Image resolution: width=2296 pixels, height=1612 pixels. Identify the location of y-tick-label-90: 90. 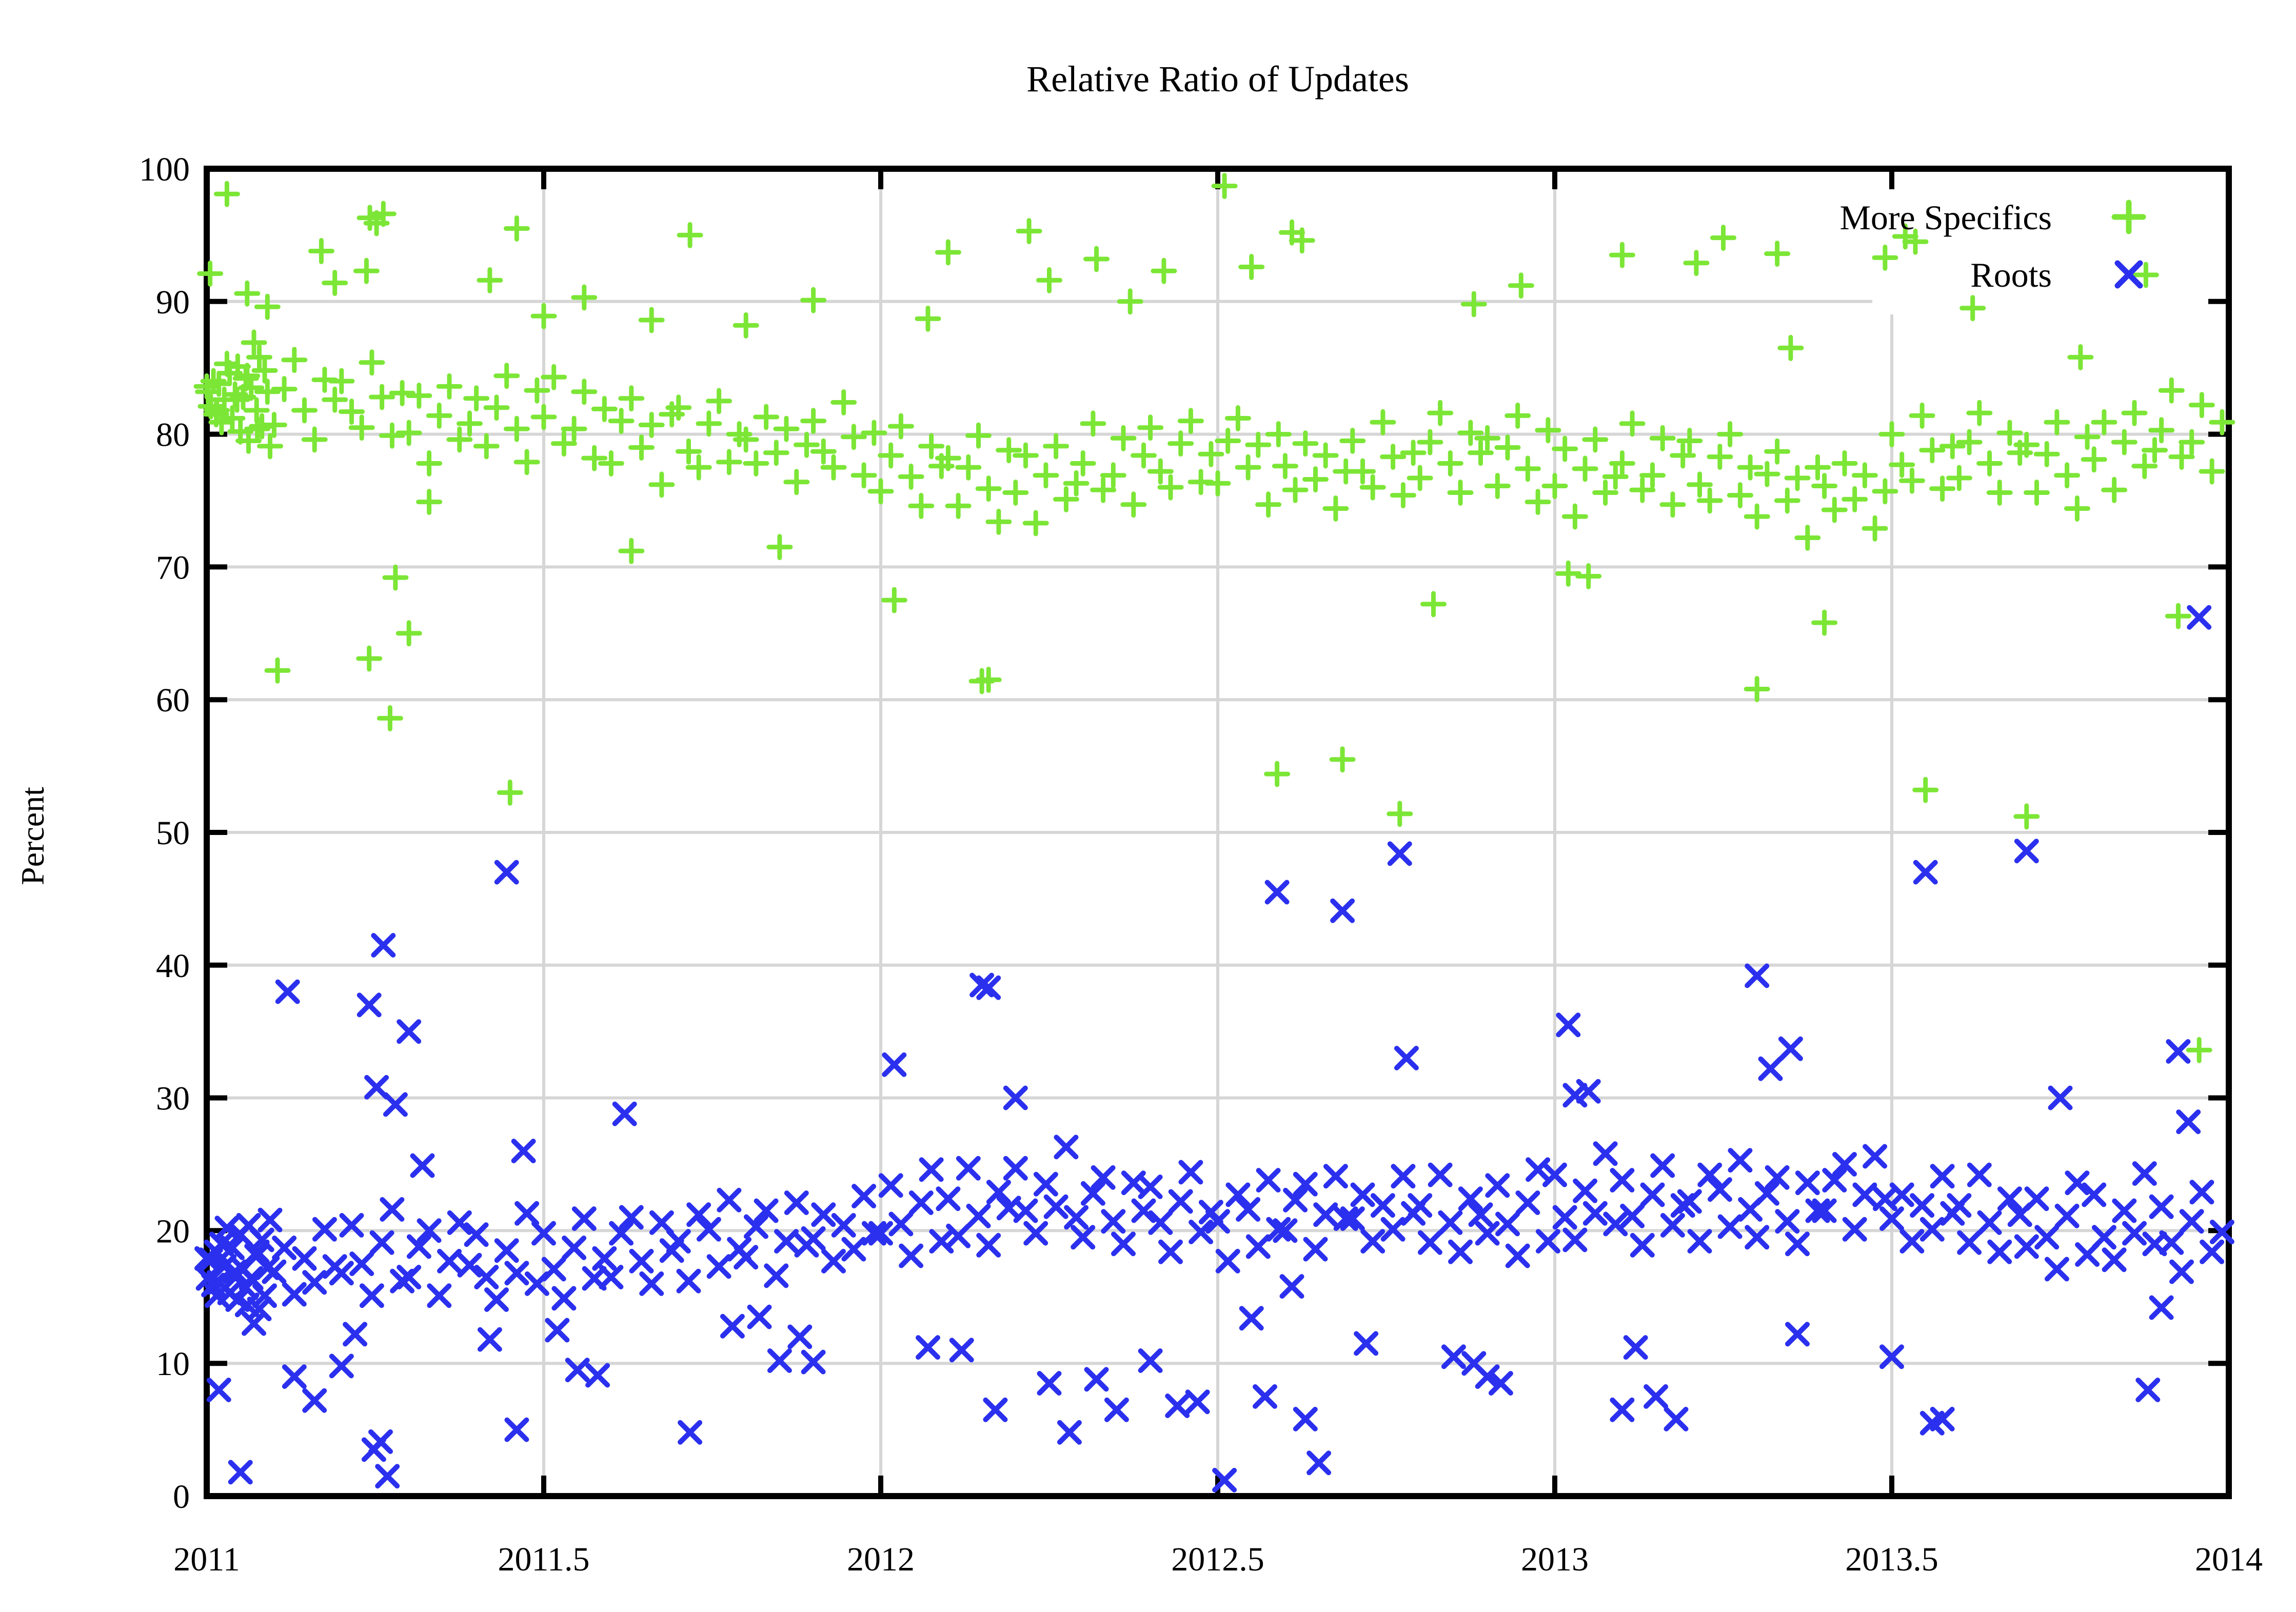
(173, 302).